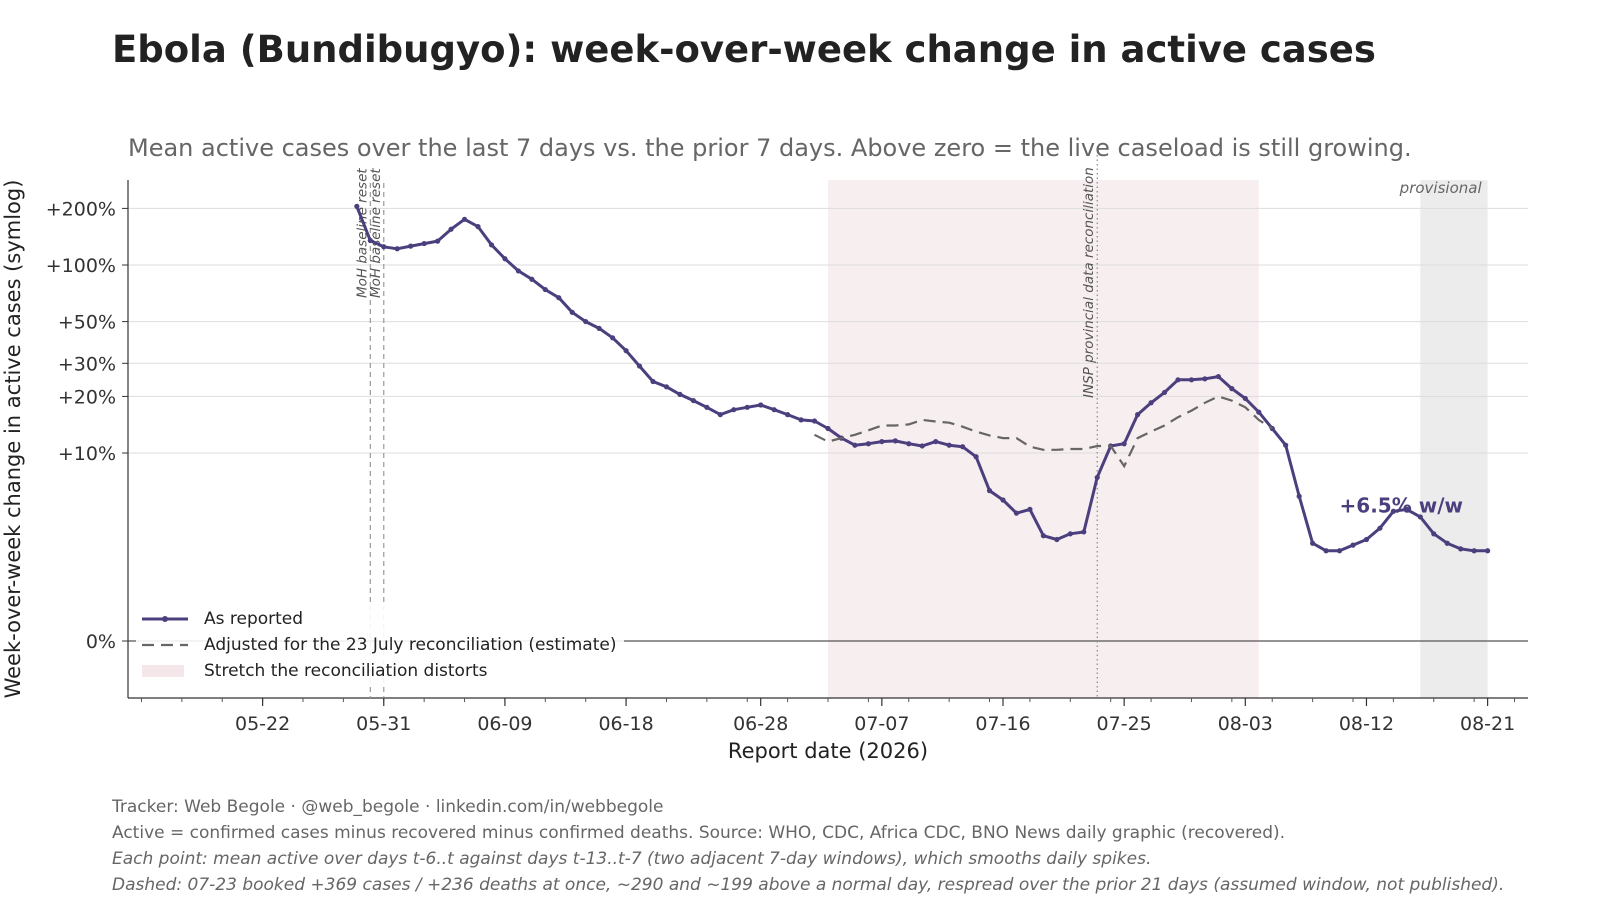  I want to click on x-tick-label: 07-16, so click(1002, 724).